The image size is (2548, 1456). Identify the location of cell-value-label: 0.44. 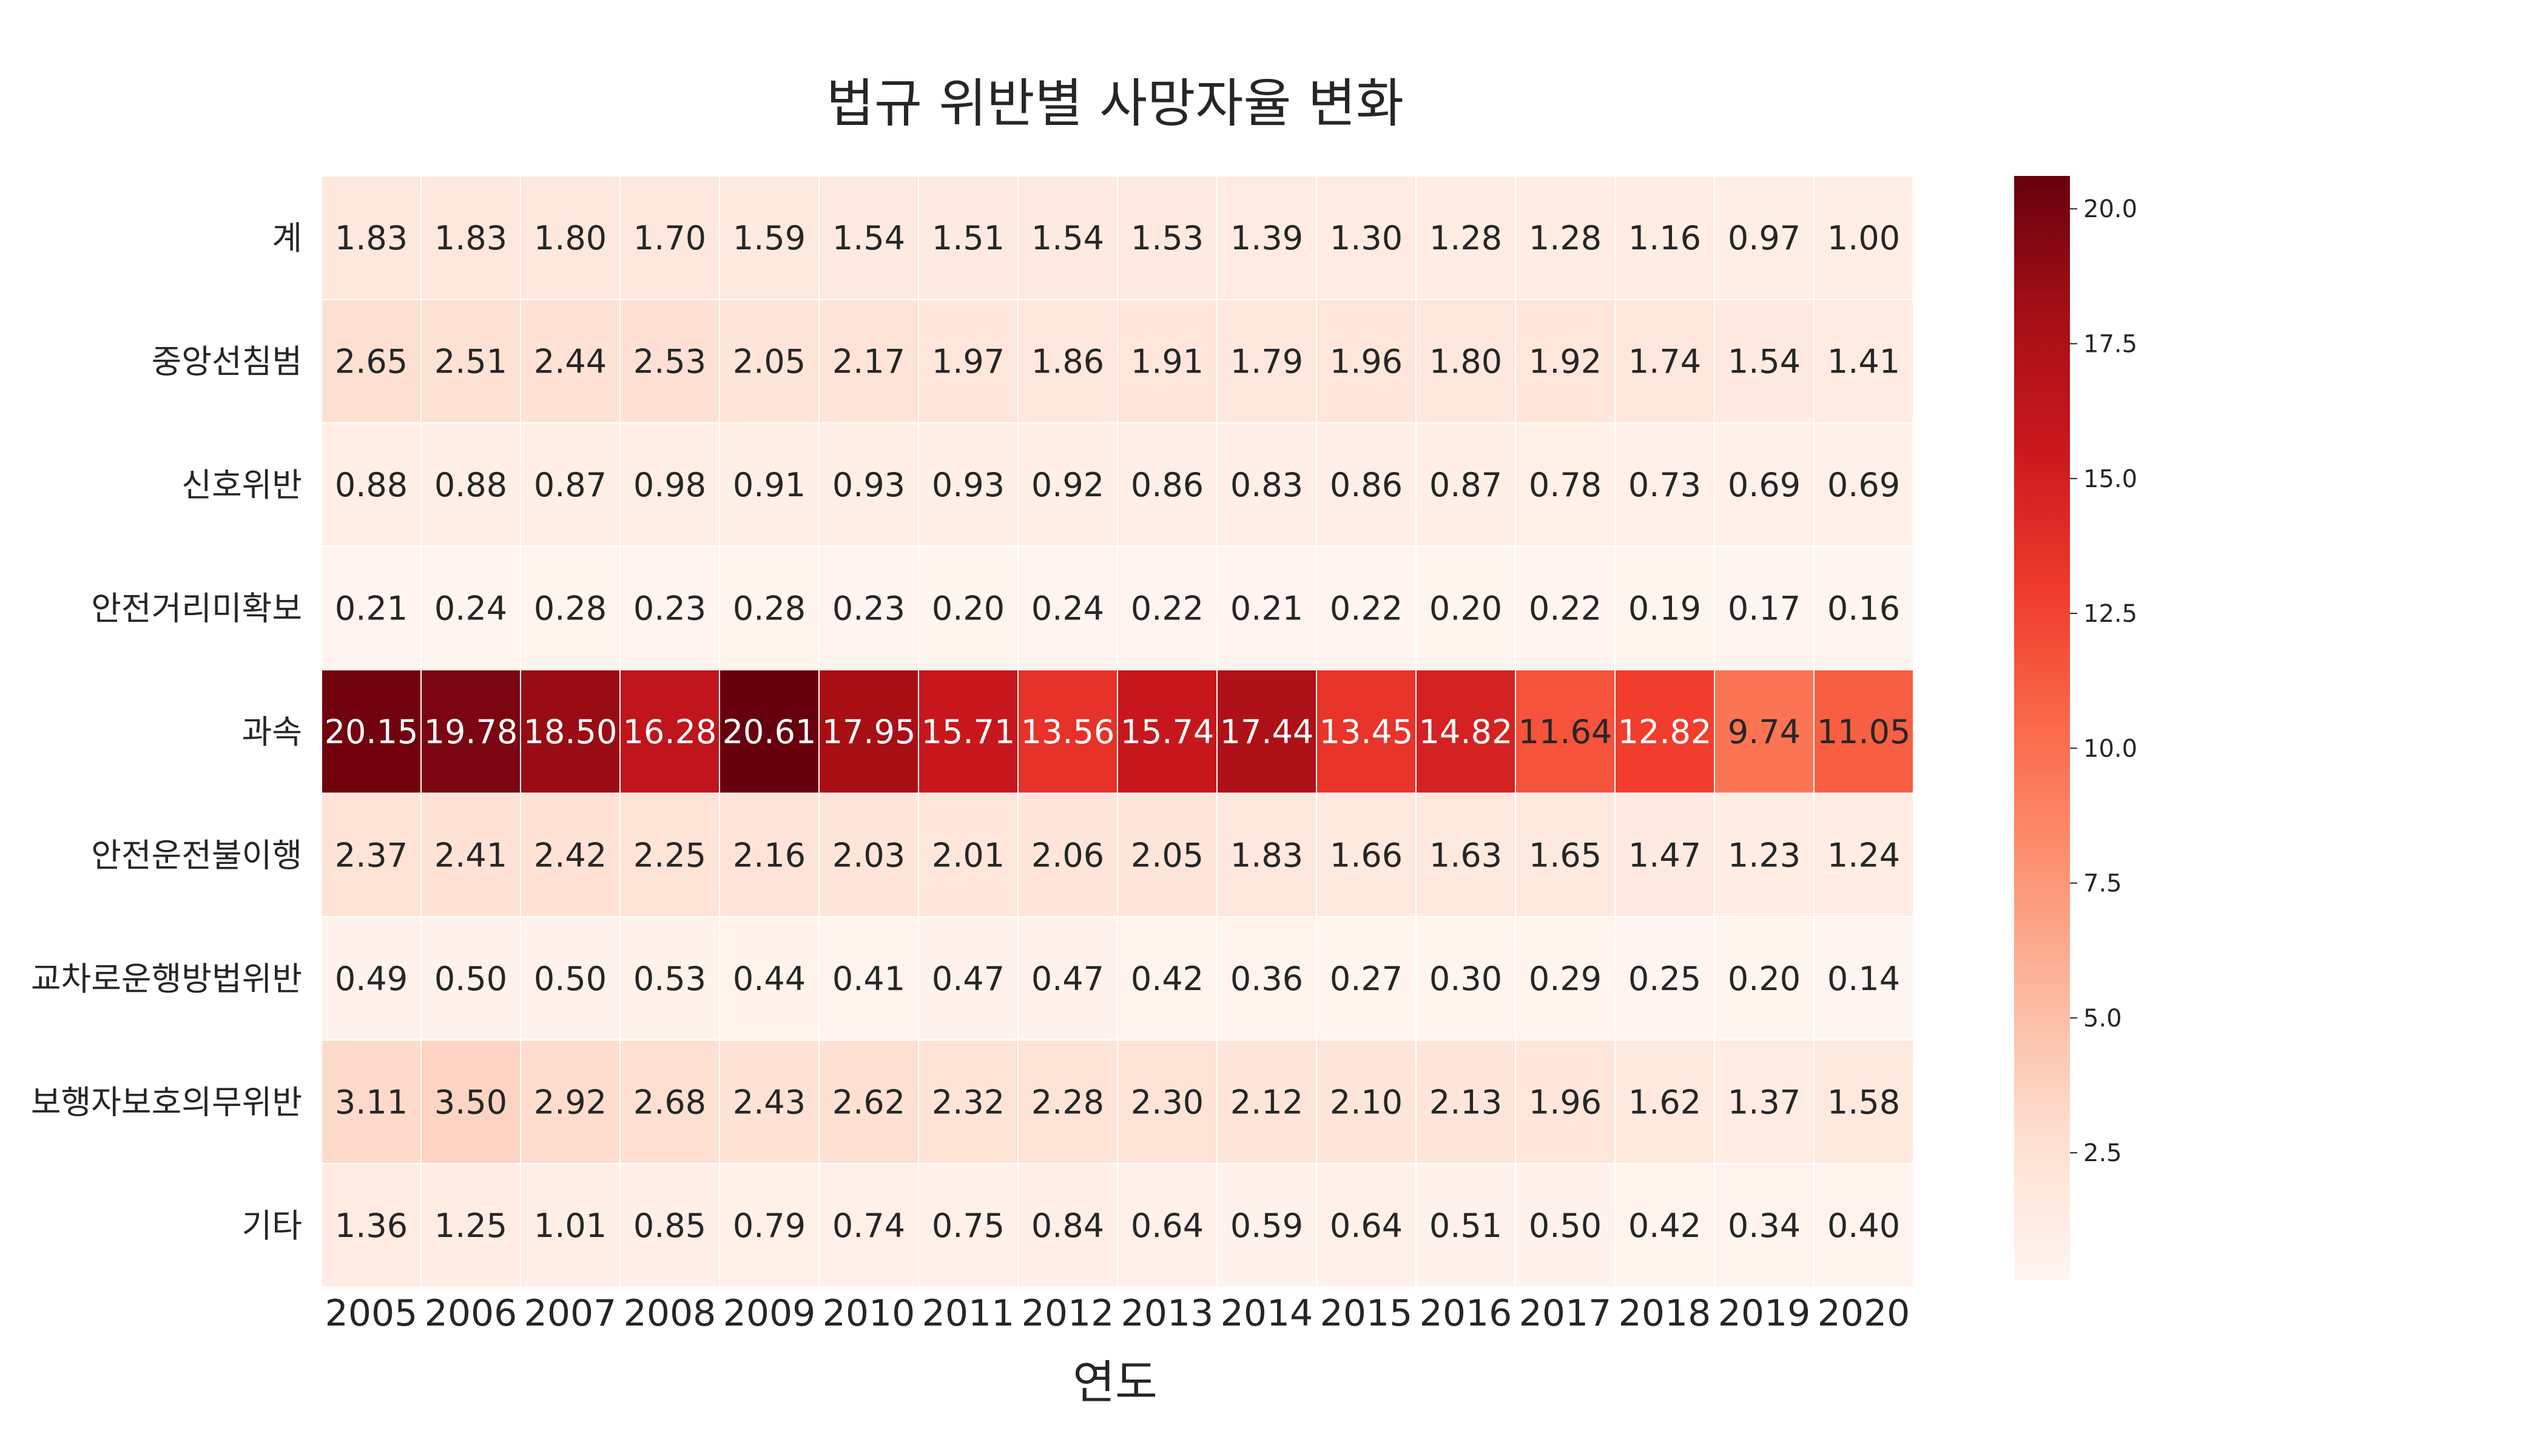
(769, 979).